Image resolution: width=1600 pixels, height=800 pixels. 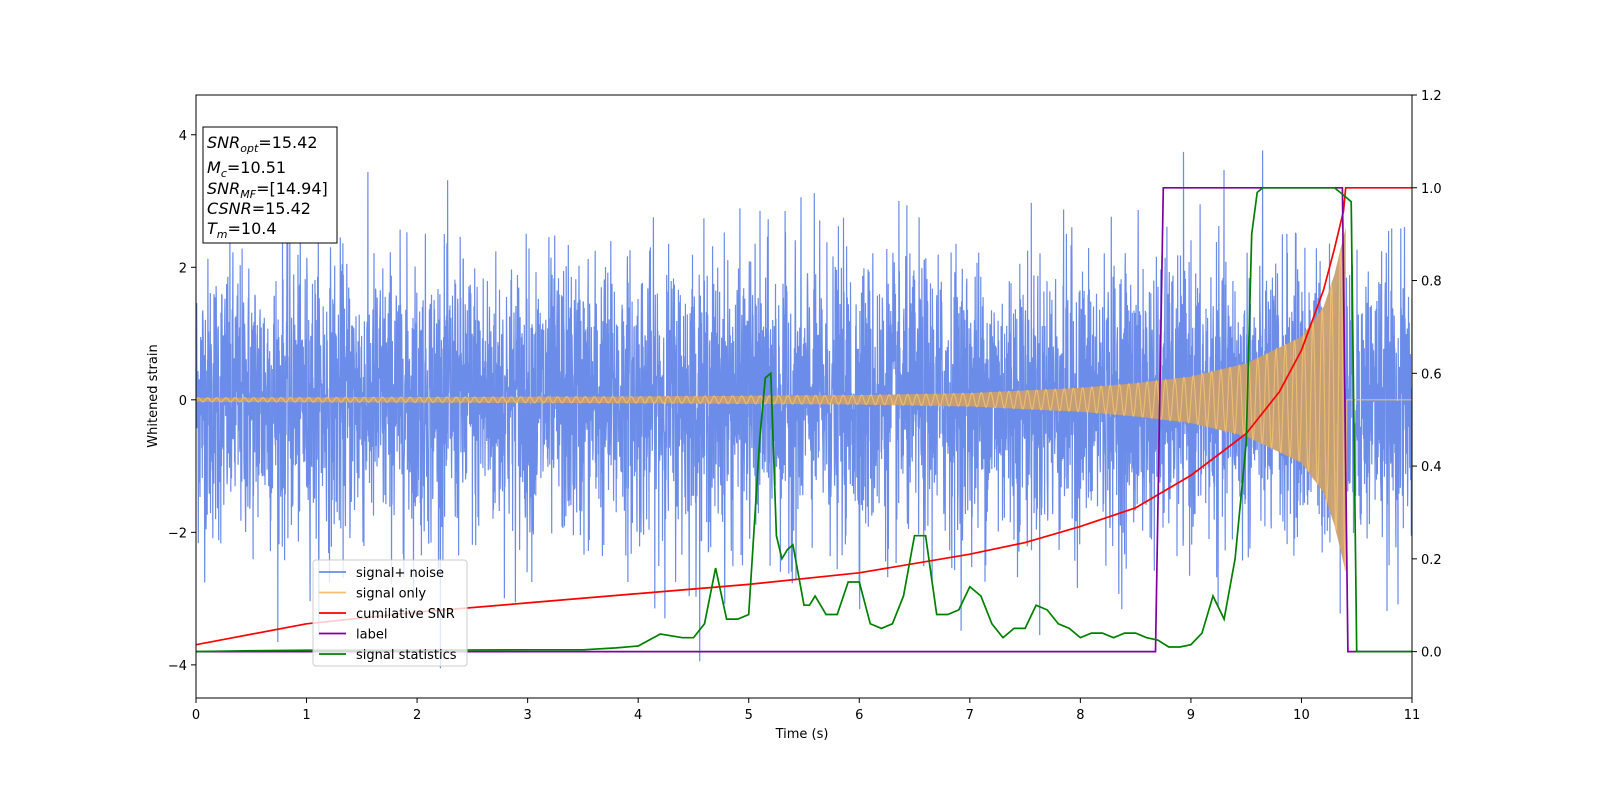 What do you see at coordinates (1412, 715) in the screenshot?
I see `x-tick-label: 11` at bounding box center [1412, 715].